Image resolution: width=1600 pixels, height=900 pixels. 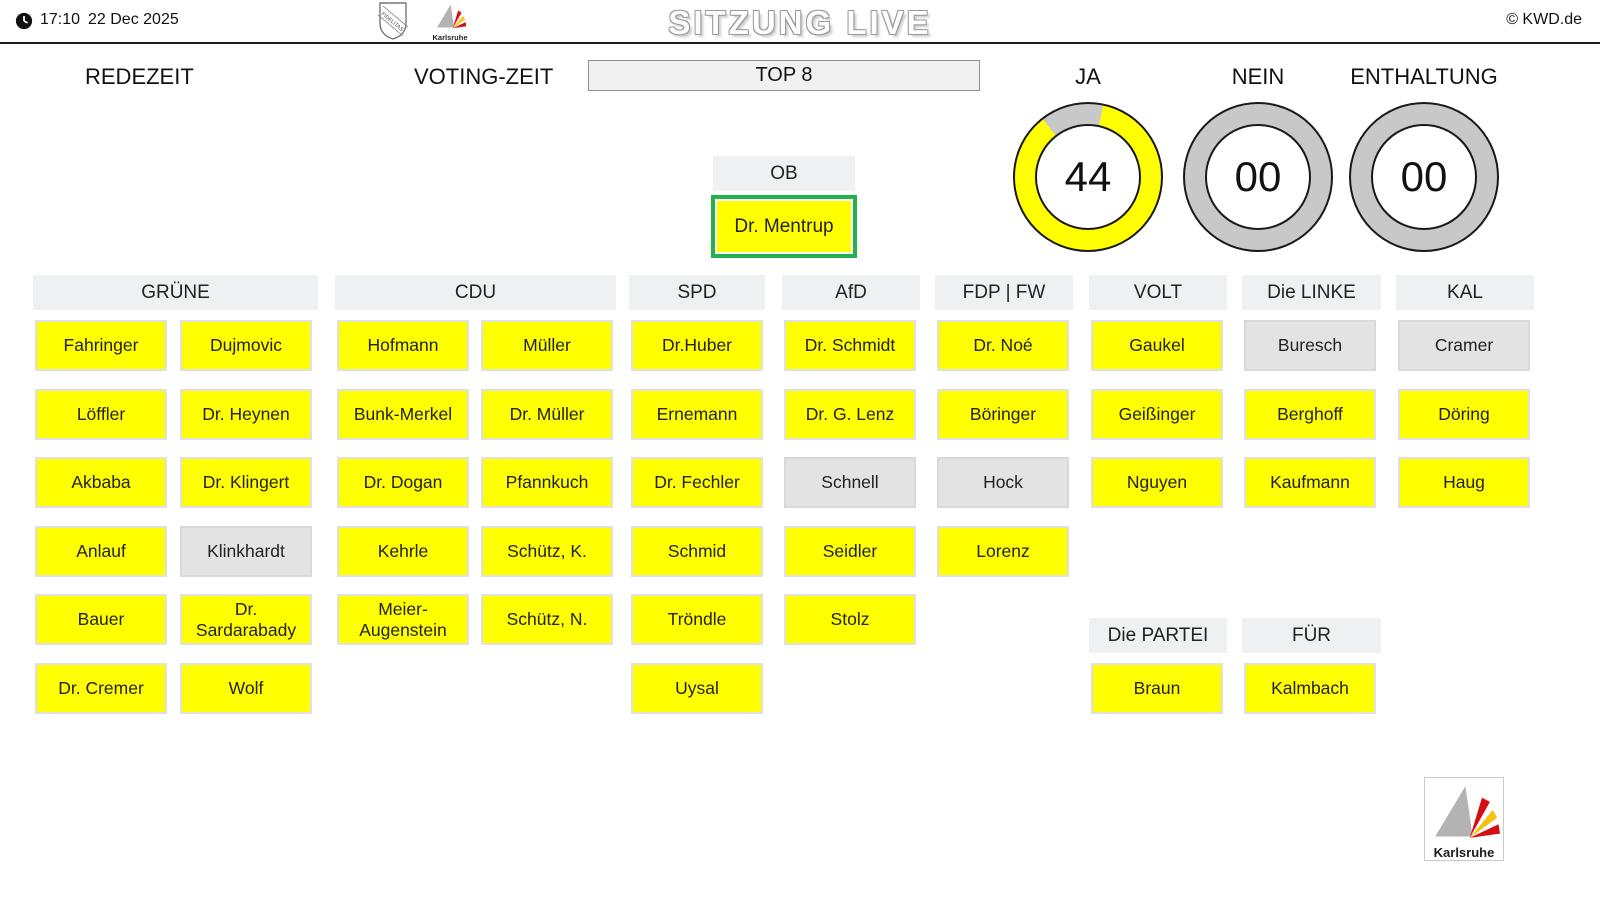 What do you see at coordinates (1424, 76) in the screenshot?
I see `counter-label-enthaltung: ENTHALTUNG` at bounding box center [1424, 76].